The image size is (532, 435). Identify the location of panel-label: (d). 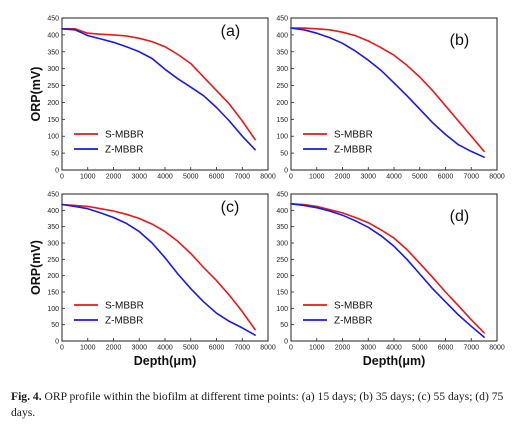
(460, 216).